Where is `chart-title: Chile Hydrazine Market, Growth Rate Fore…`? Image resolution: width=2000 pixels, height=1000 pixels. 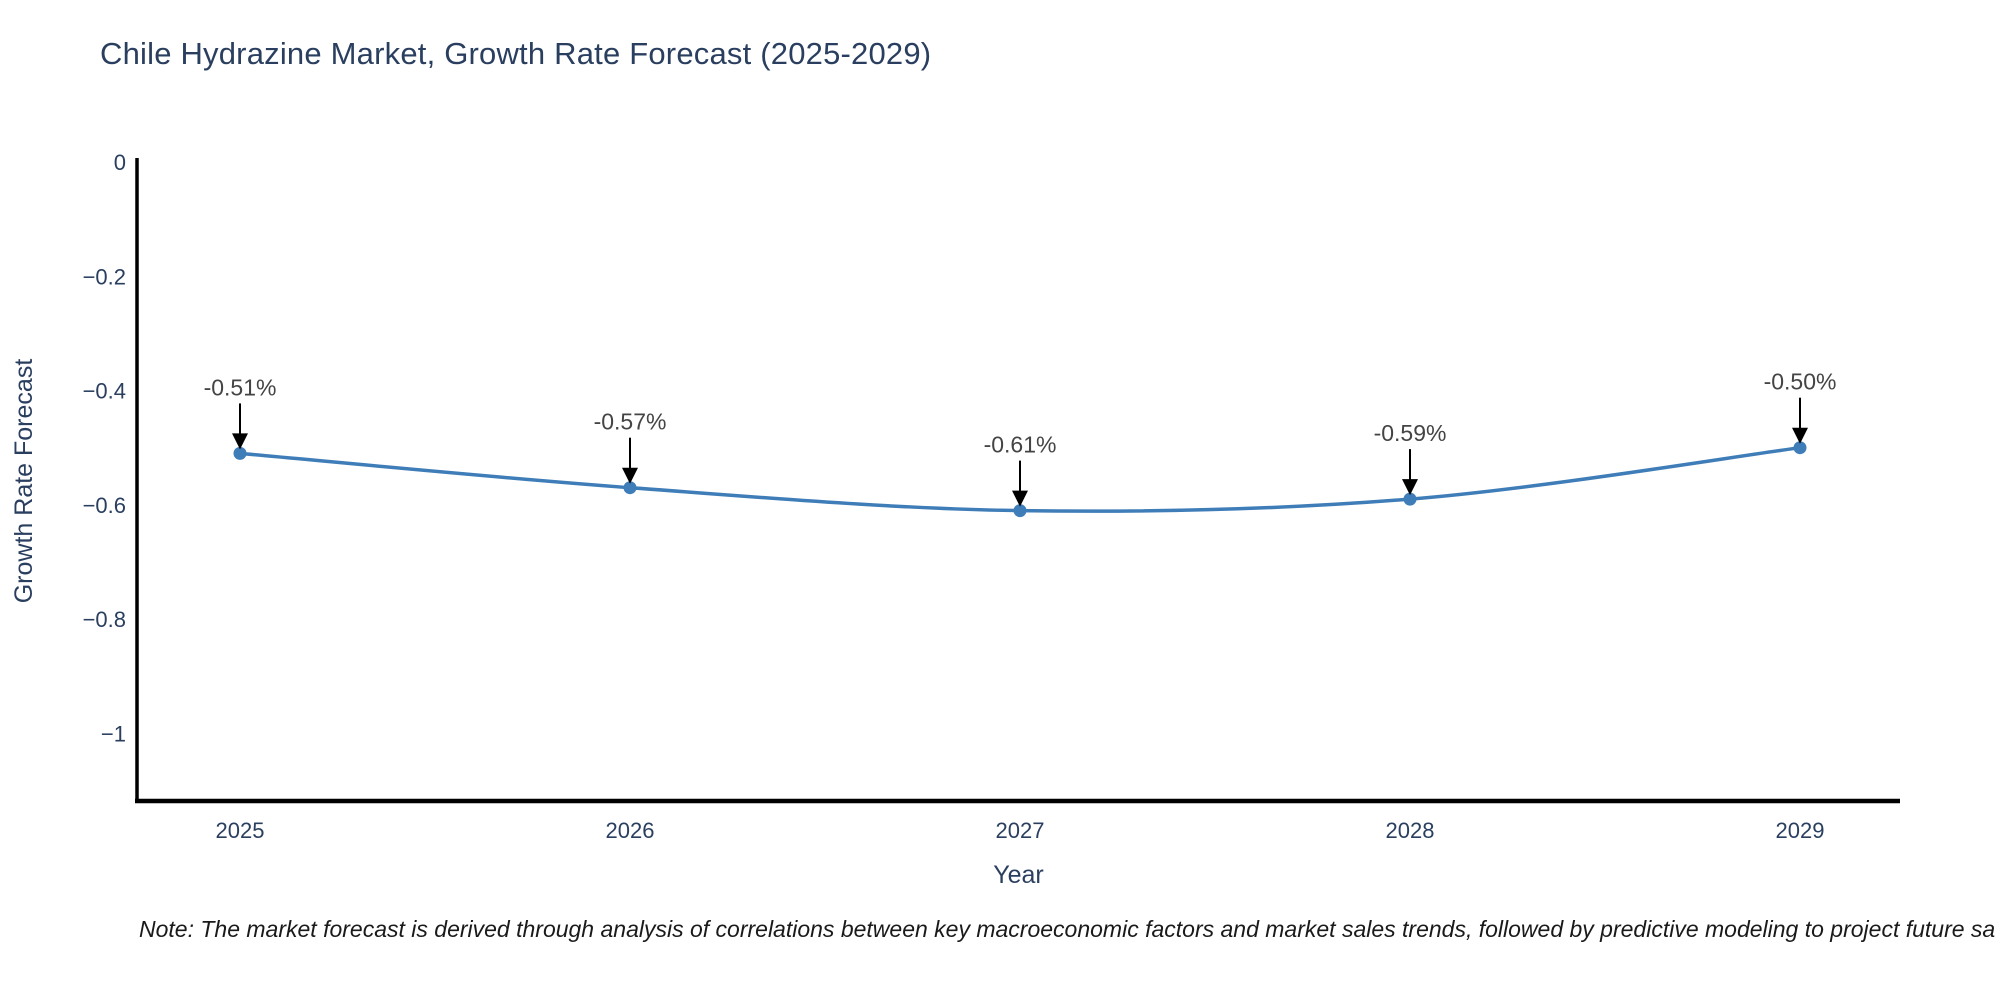
chart-title: Chile Hydrazine Market, Growth Rate Fore… is located at coordinates (516, 53).